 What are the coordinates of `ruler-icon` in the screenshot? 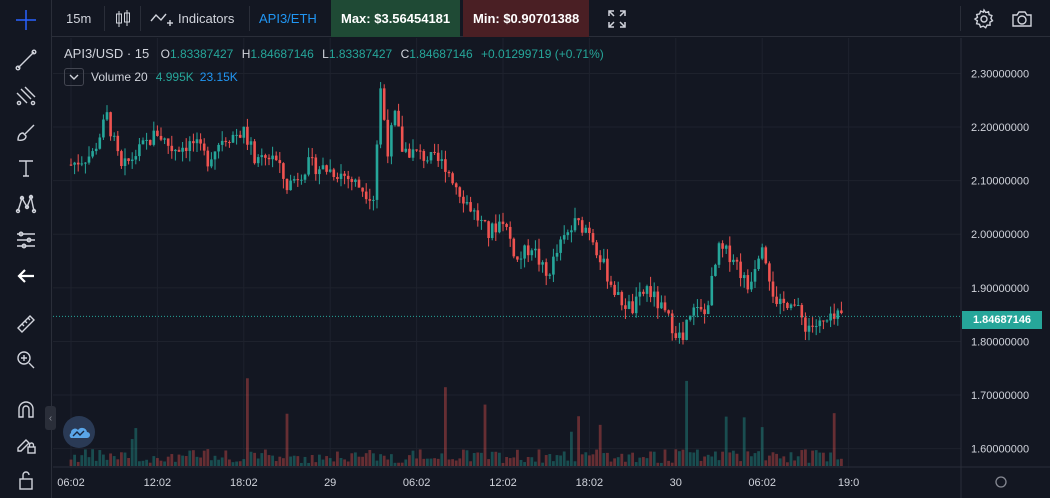 It's located at (26, 324).